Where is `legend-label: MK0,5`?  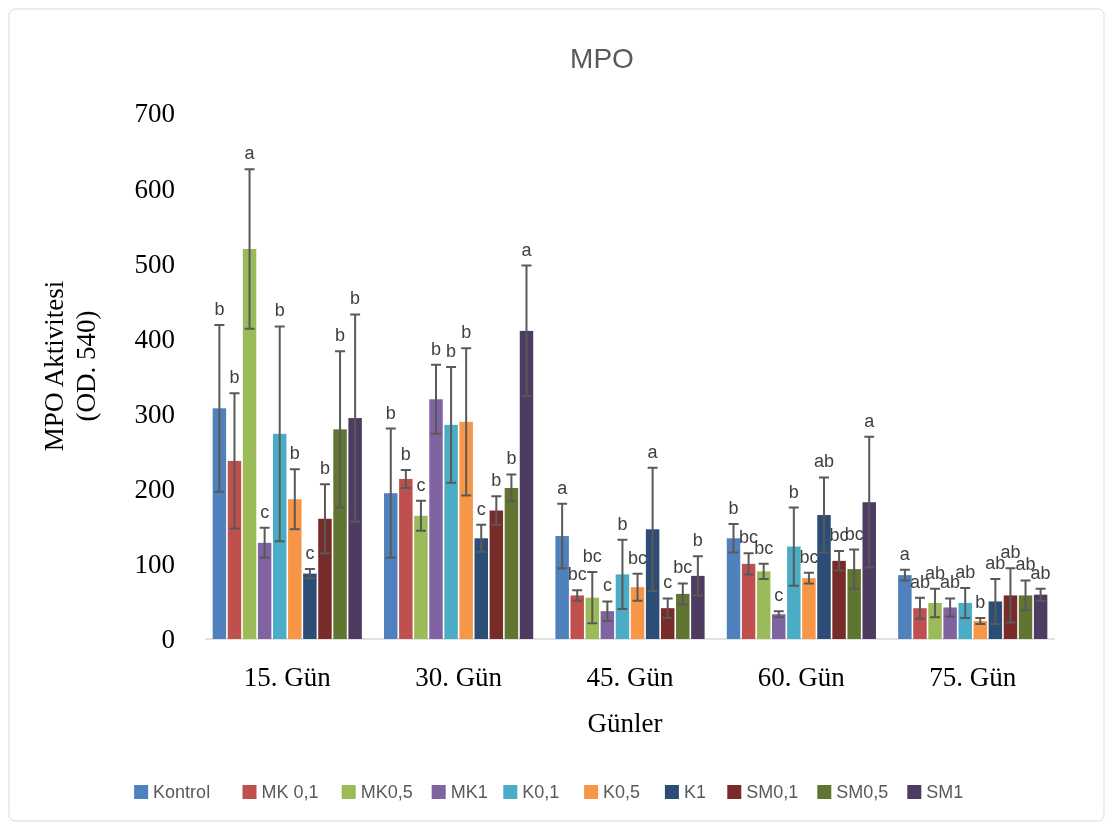 legend-label: MK0,5 is located at coordinates (386, 792).